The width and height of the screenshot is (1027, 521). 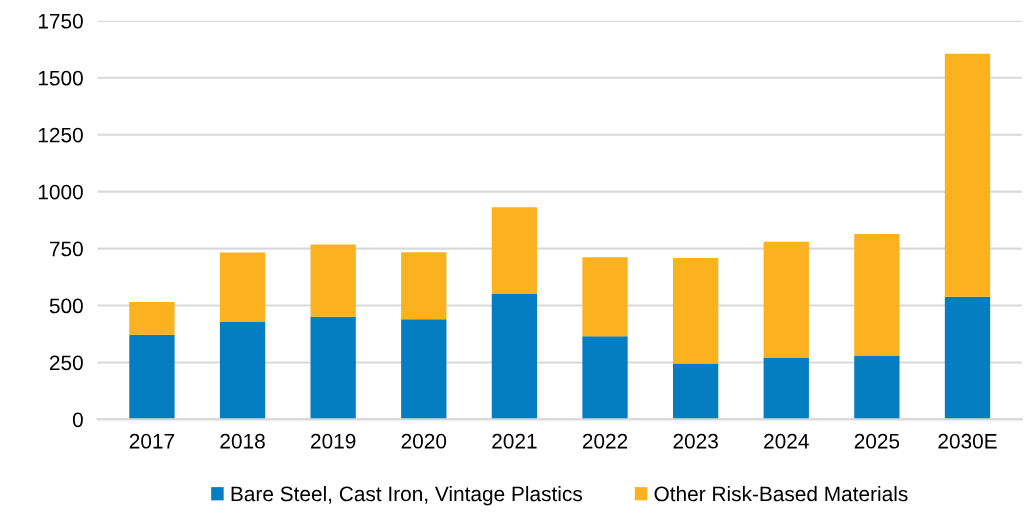 What do you see at coordinates (77, 420) in the screenshot?
I see `y-tick-label: 0` at bounding box center [77, 420].